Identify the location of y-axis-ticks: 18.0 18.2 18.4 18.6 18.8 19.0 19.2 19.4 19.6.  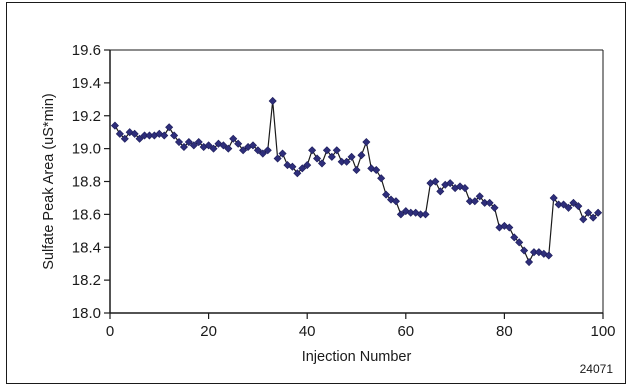
(91, 182).